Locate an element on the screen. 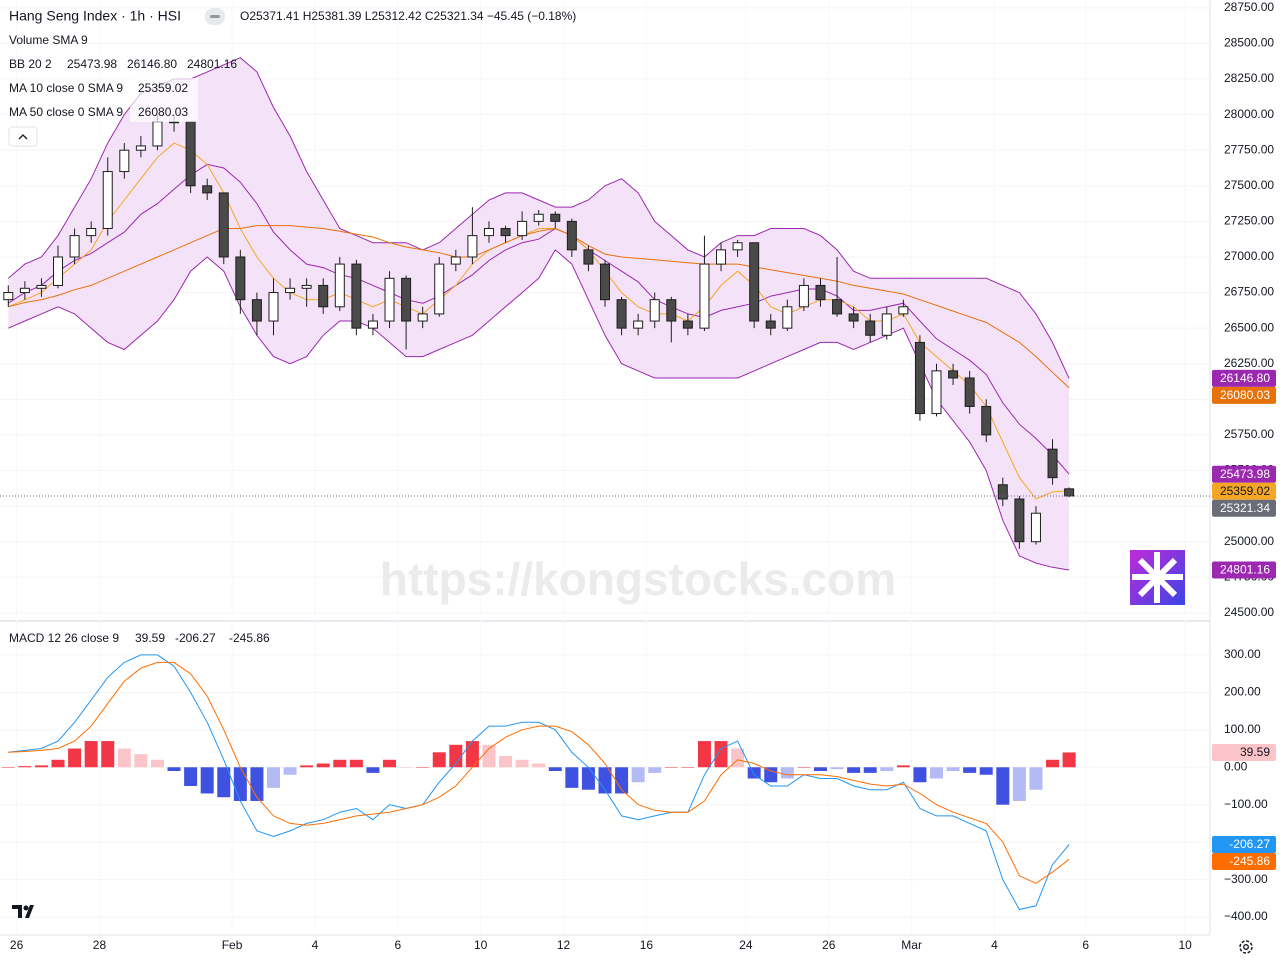 This screenshot has height=960, width=1280. tradingview-logo is located at coordinates (23, 911).